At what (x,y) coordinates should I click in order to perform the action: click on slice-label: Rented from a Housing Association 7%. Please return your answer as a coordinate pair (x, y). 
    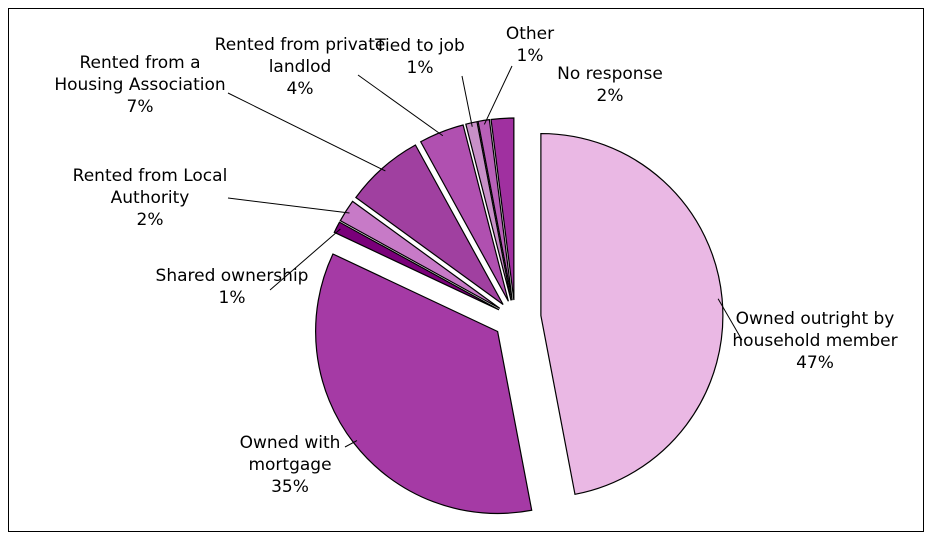
    Looking at the image, I should click on (140, 85).